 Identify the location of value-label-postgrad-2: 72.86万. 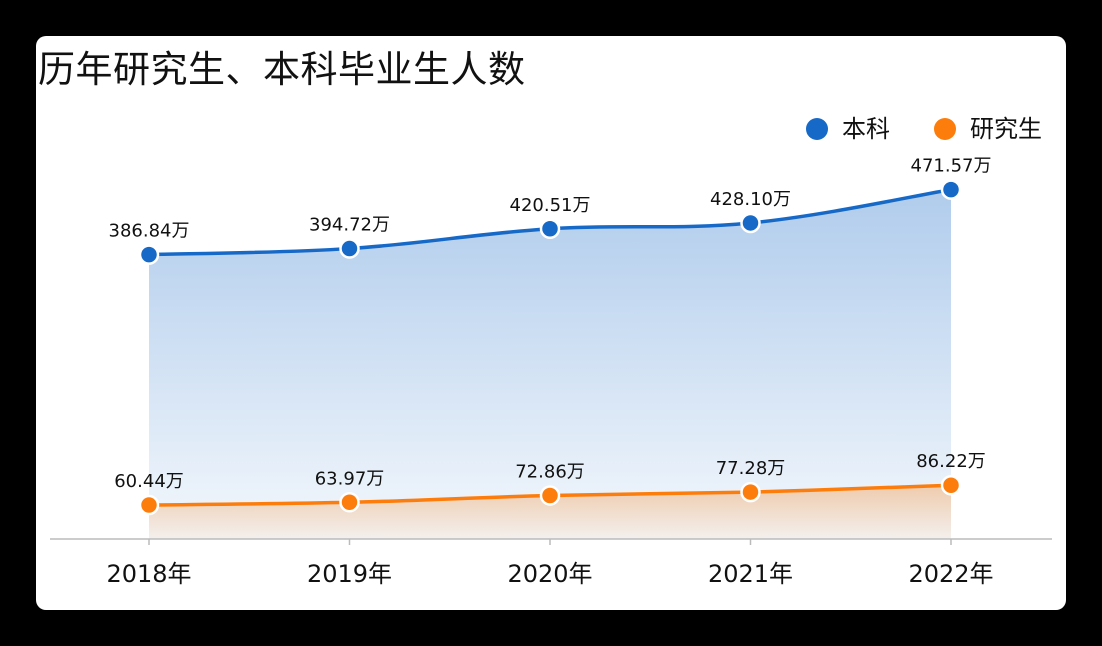
(550, 471).